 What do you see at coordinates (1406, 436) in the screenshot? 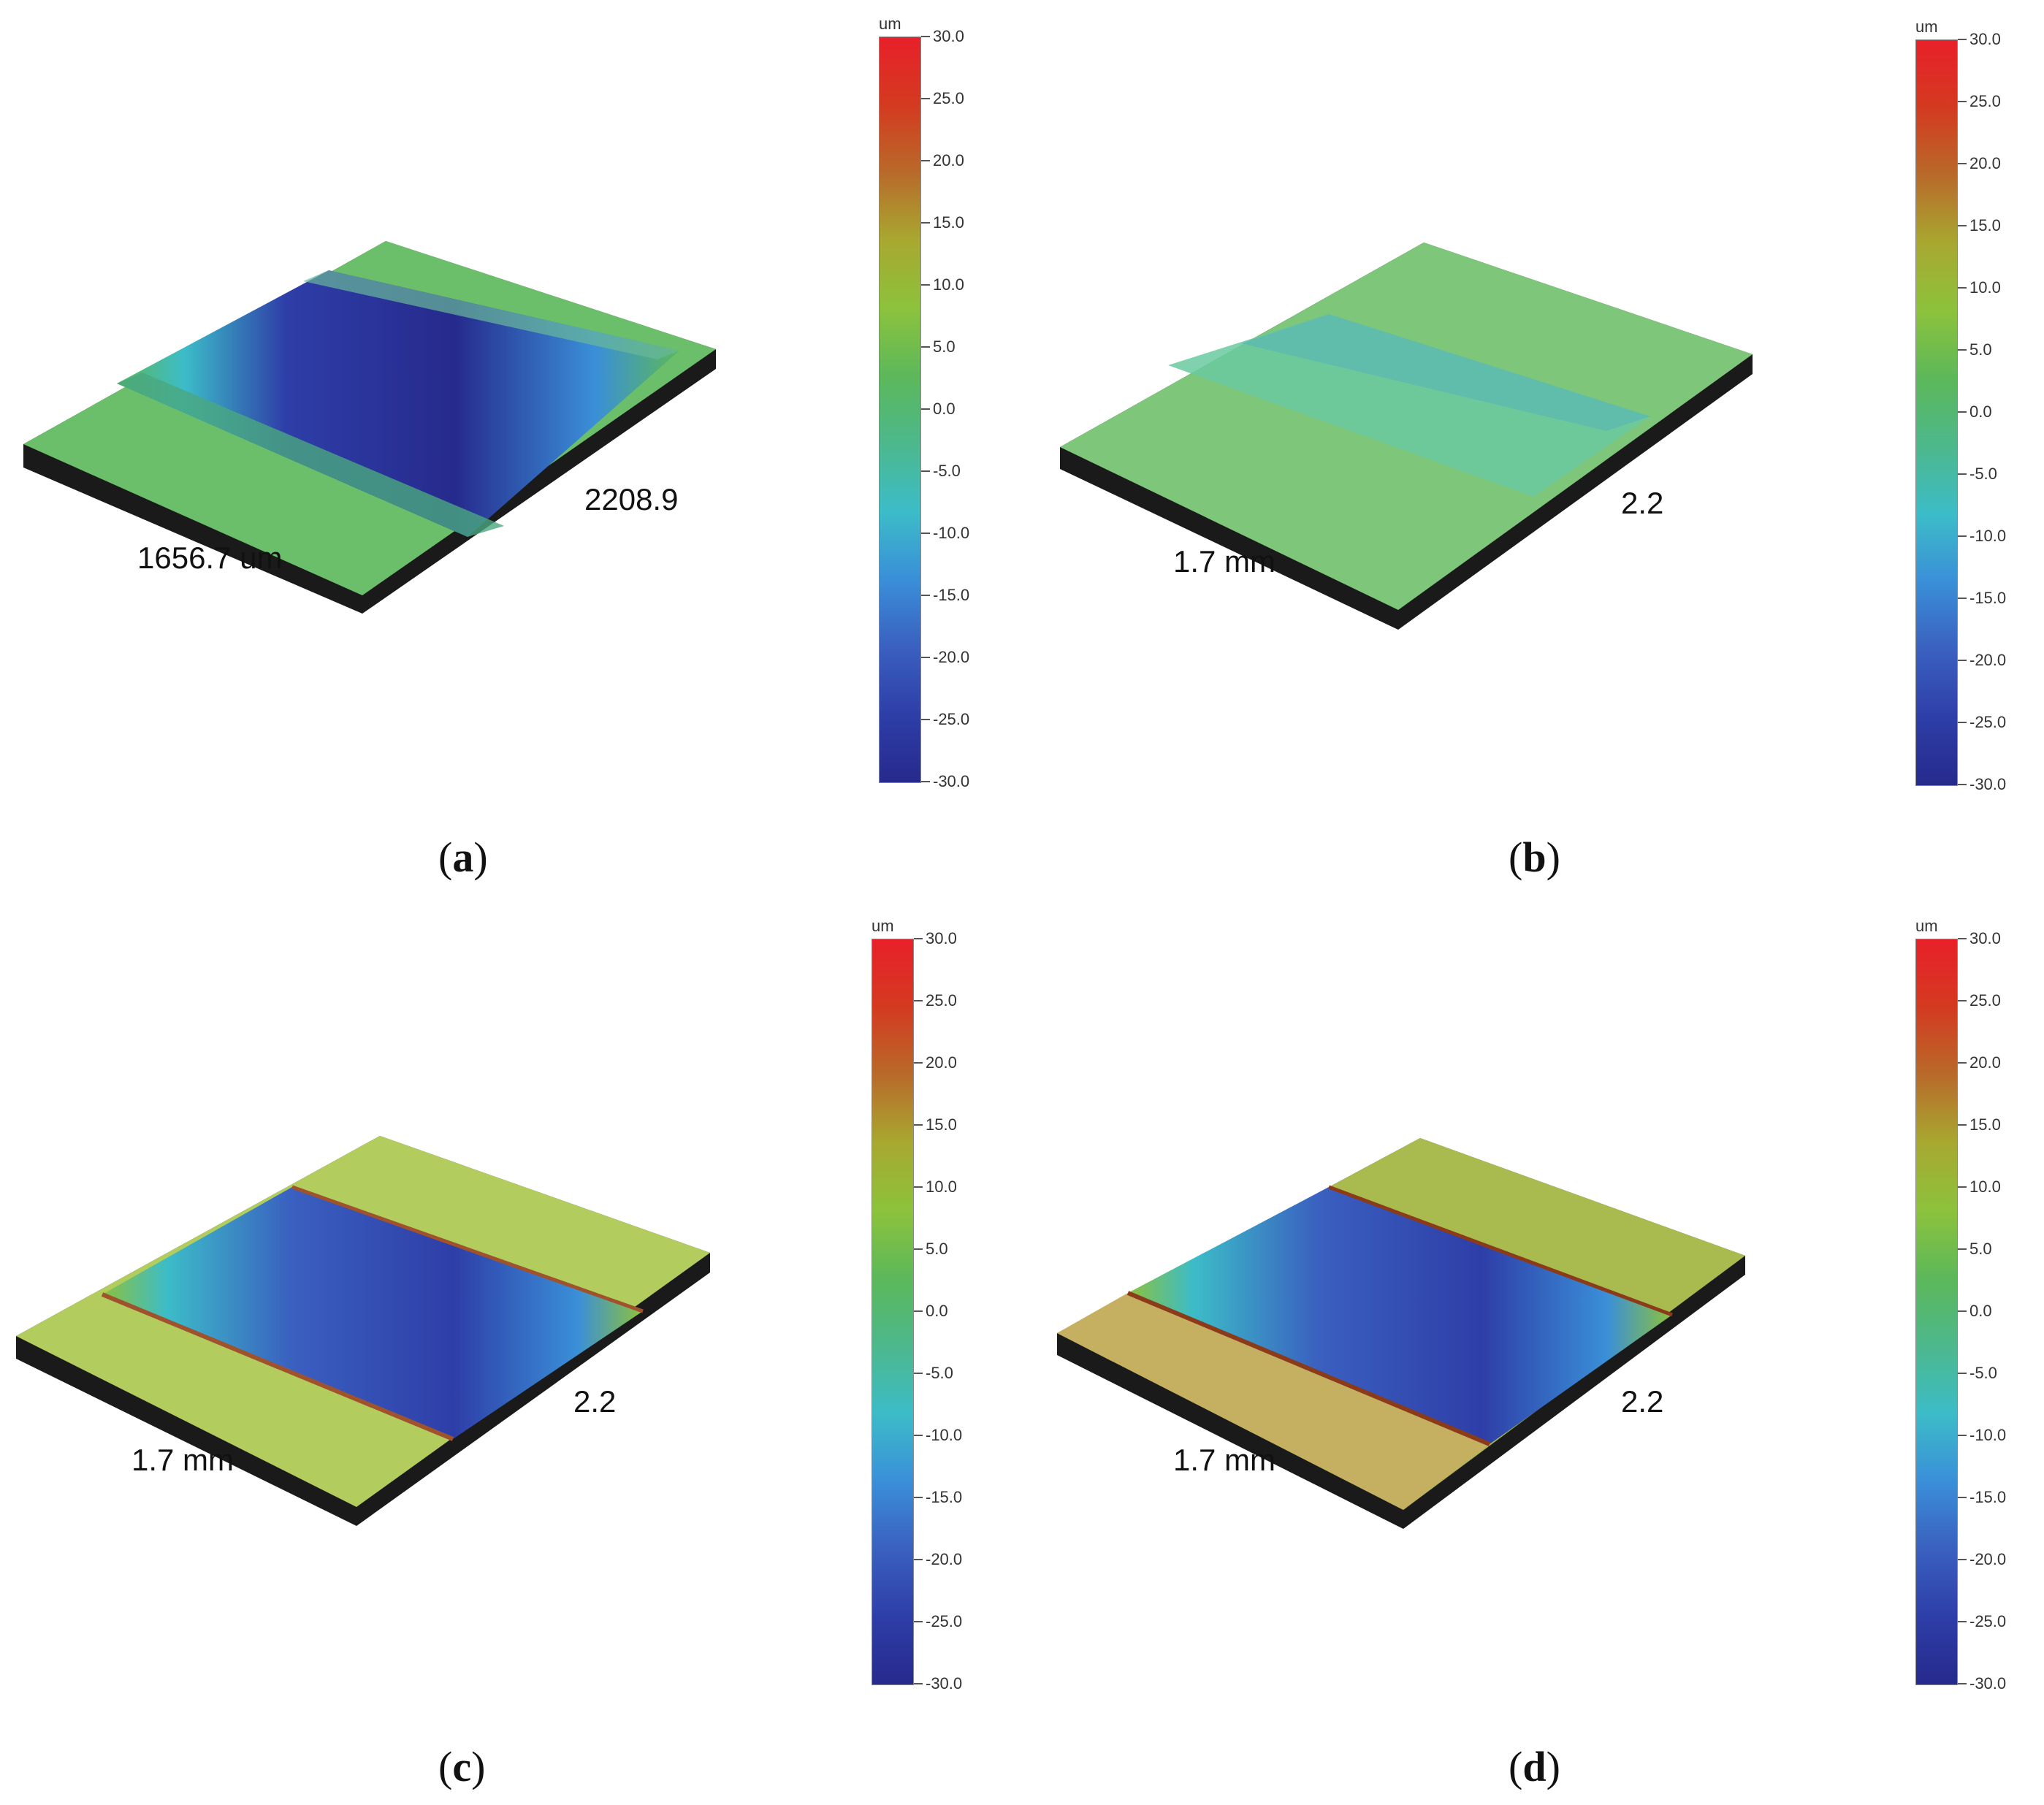
I see `surface-3d-b` at bounding box center [1406, 436].